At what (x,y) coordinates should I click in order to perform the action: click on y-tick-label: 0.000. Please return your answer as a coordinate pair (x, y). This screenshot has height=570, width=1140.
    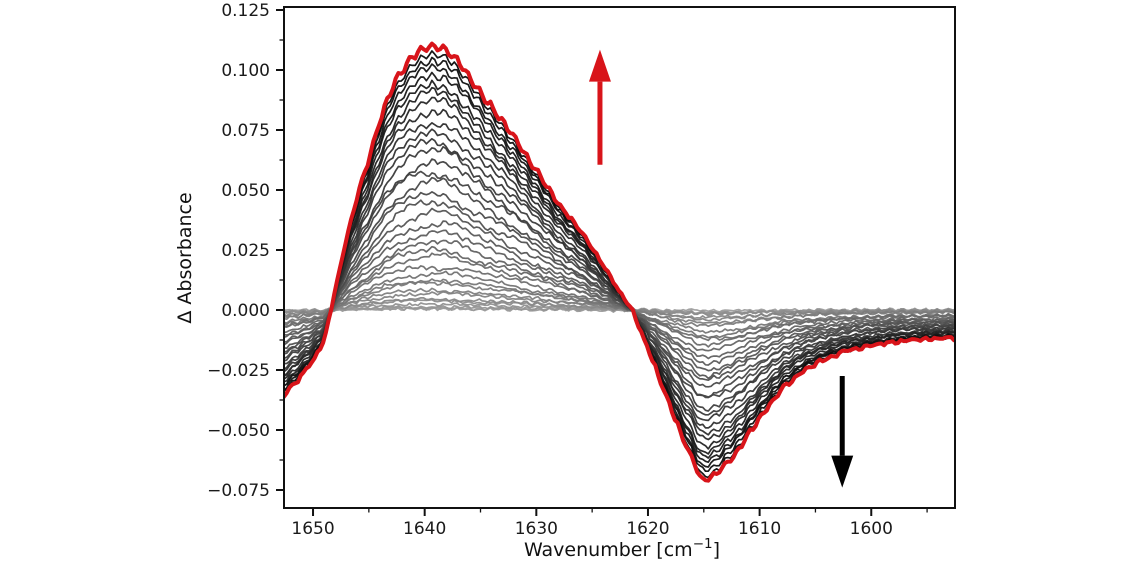
    Looking at the image, I should click on (245, 311).